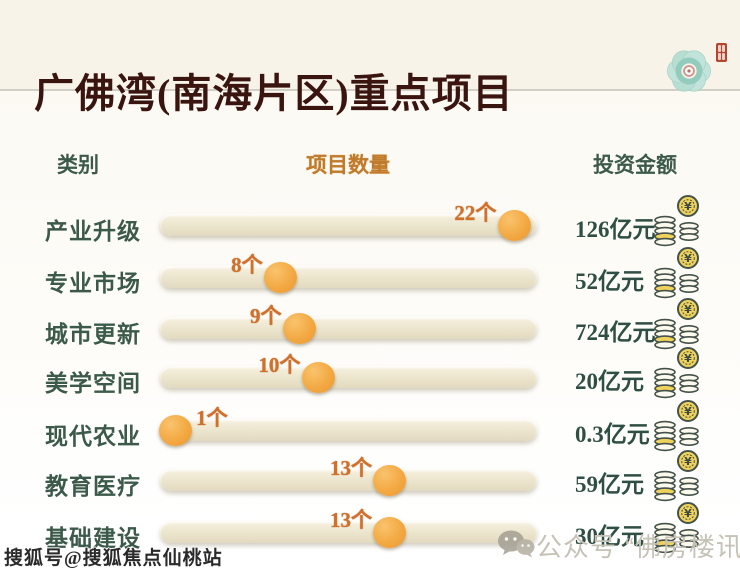 The image size is (740, 572). What do you see at coordinates (113, 558) in the screenshot?
I see `sohu-watermark: 搜狐号@搜狐焦点仙桃站` at bounding box center [113, 558].